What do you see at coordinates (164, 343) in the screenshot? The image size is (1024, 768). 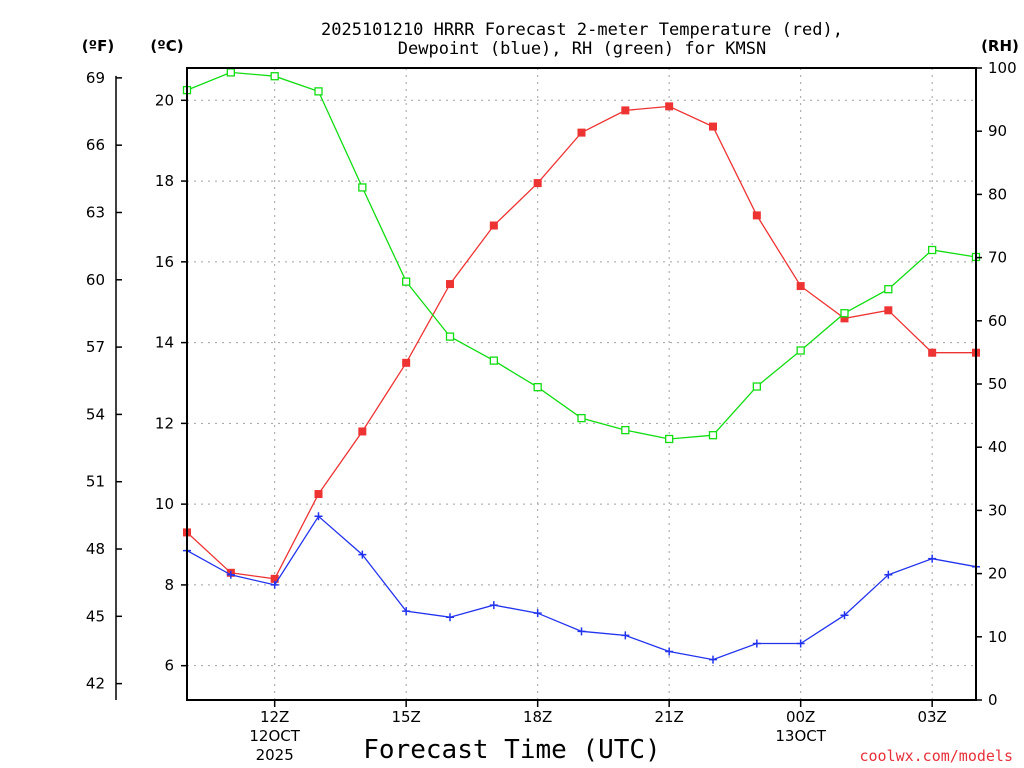 I see `celsius-tick-label: 14` at bounding box center [164, 343].